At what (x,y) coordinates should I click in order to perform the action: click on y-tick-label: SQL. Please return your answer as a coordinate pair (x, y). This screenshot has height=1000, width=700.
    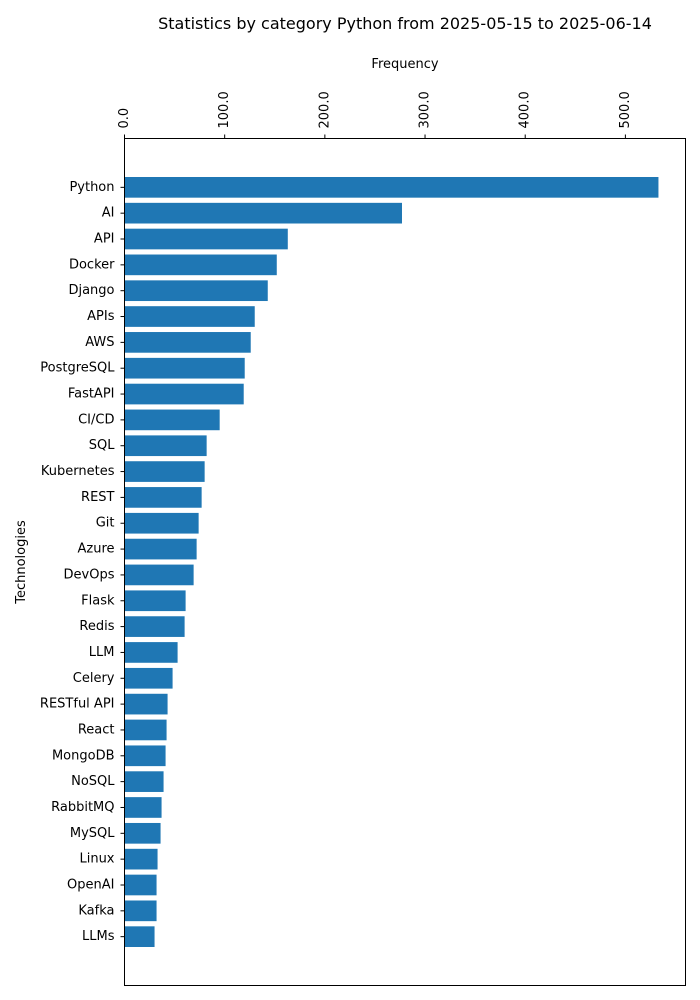
    Looking at the image, I should click on (102, 445).